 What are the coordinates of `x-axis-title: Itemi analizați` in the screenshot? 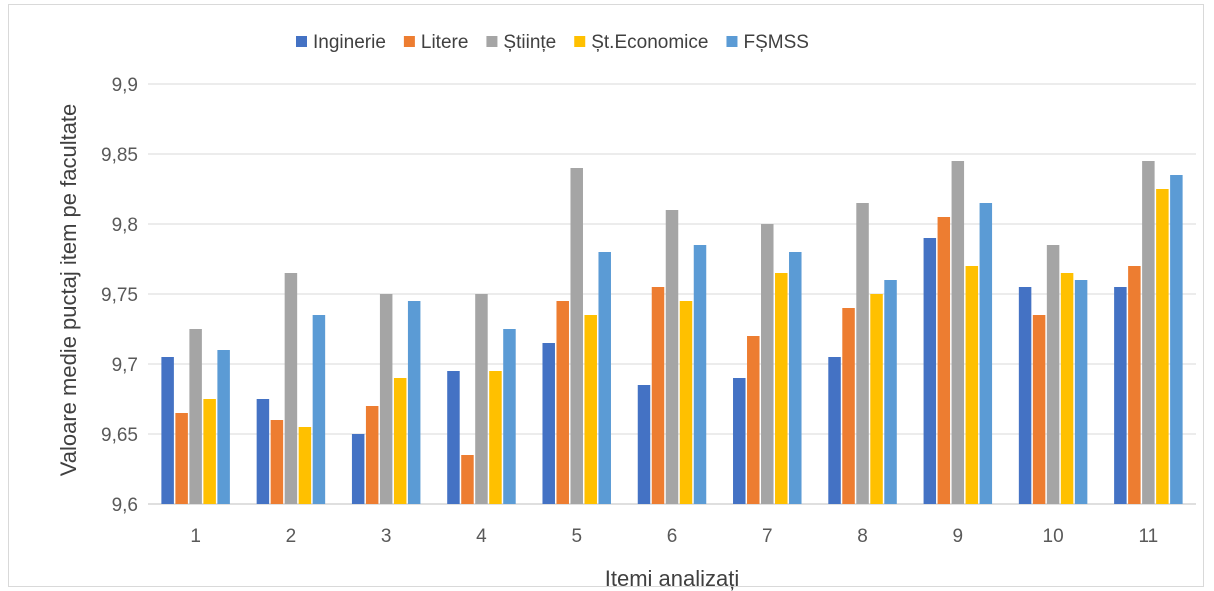 It's located at (672, 578).